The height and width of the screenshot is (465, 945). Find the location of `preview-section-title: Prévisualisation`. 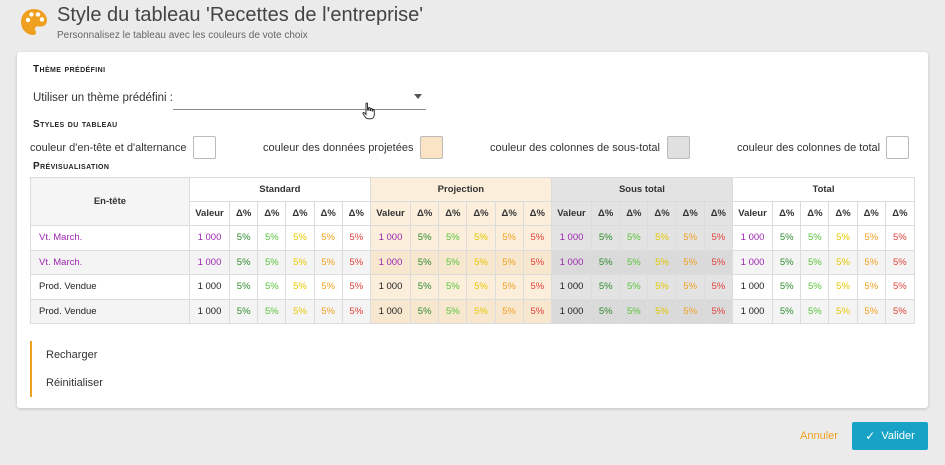

preview-section-title: Prévisualisation is located at coordinates (71, 166).